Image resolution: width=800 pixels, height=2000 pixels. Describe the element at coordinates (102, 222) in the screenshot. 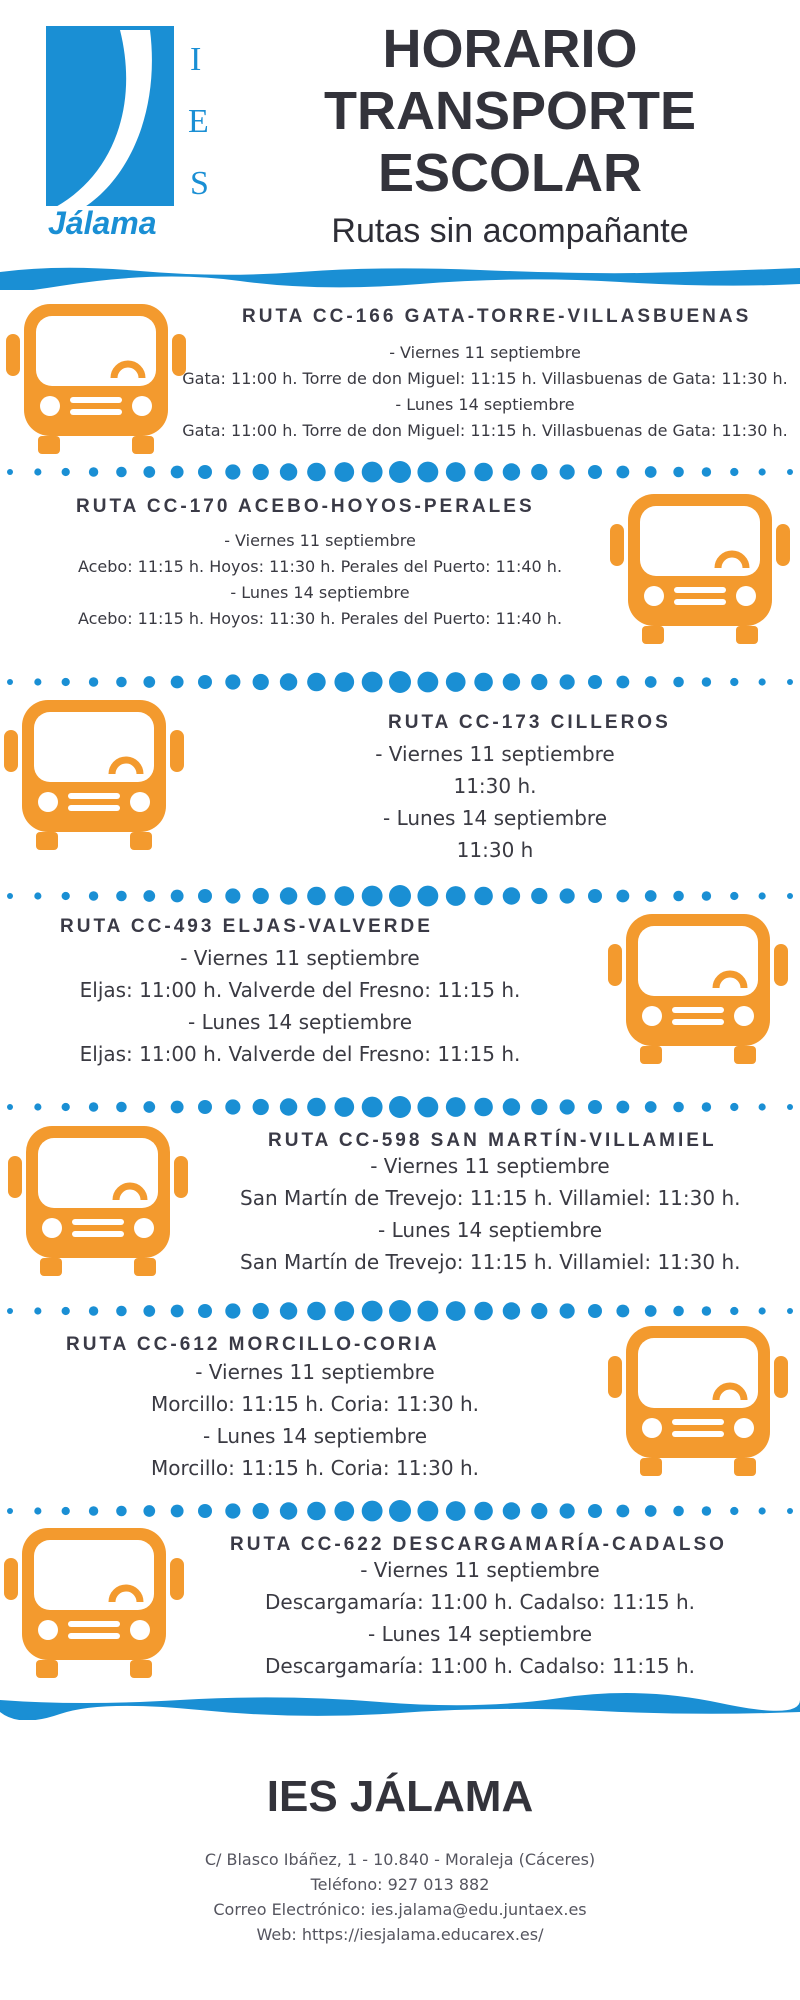

I see `logo-name: Jálama` at that location.